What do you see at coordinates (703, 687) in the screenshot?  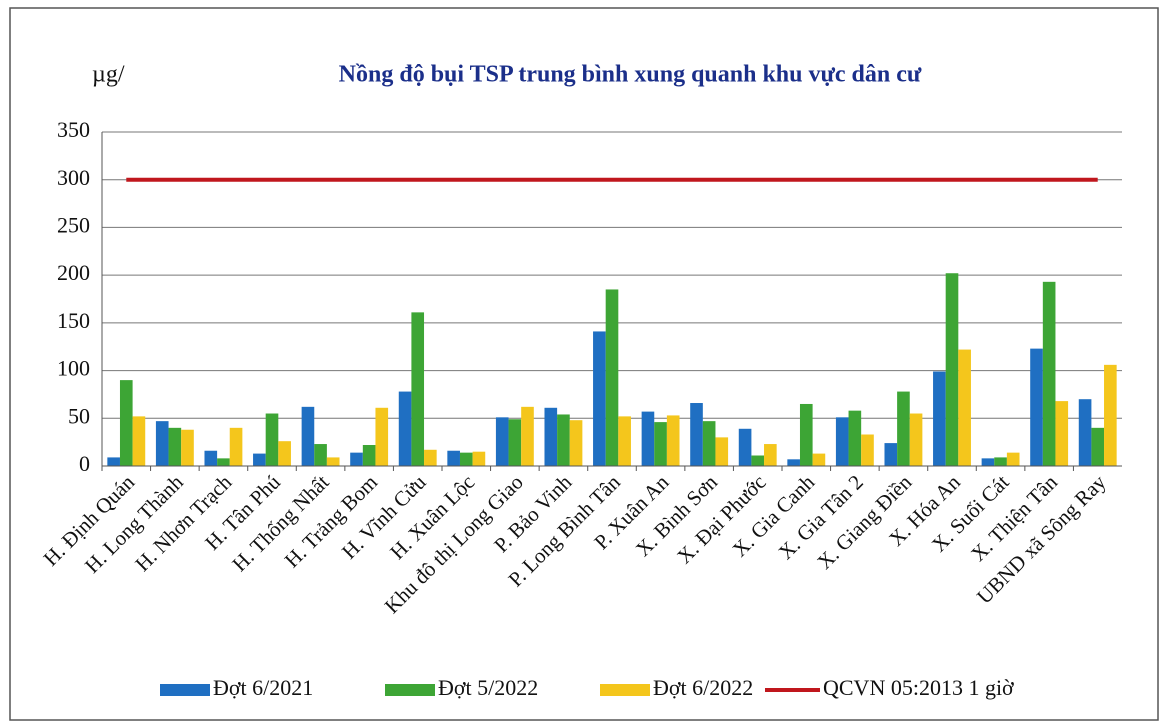 I see `legend-label: Đợt 6/2022` at bounding box center [703, 687].